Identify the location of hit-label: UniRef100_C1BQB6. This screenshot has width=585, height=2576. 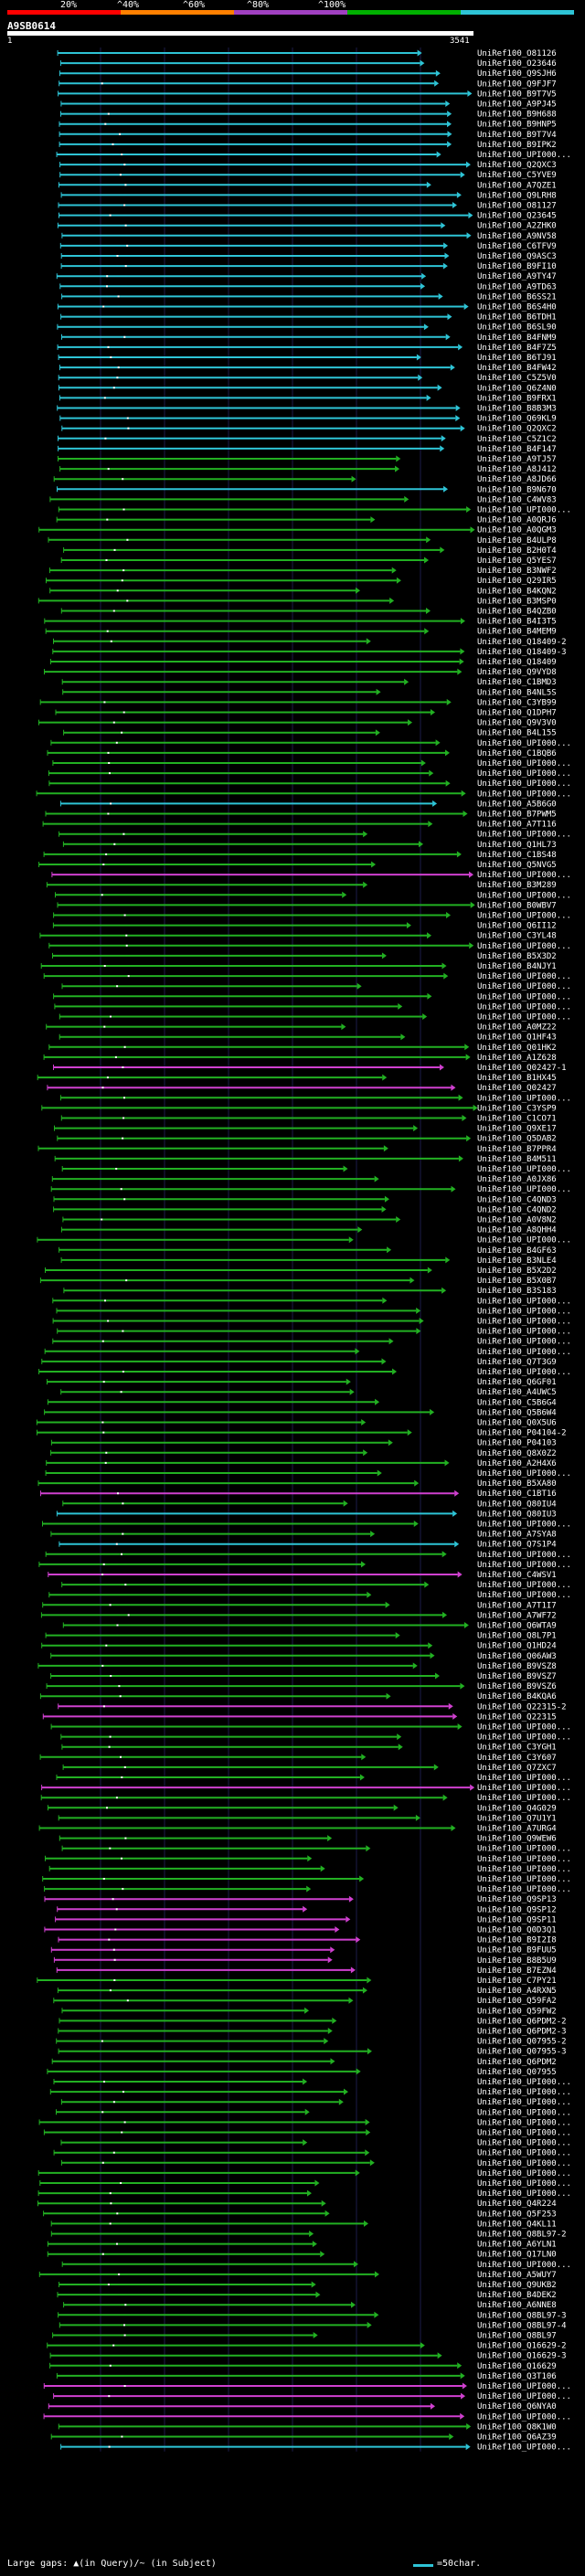
(517, 753).